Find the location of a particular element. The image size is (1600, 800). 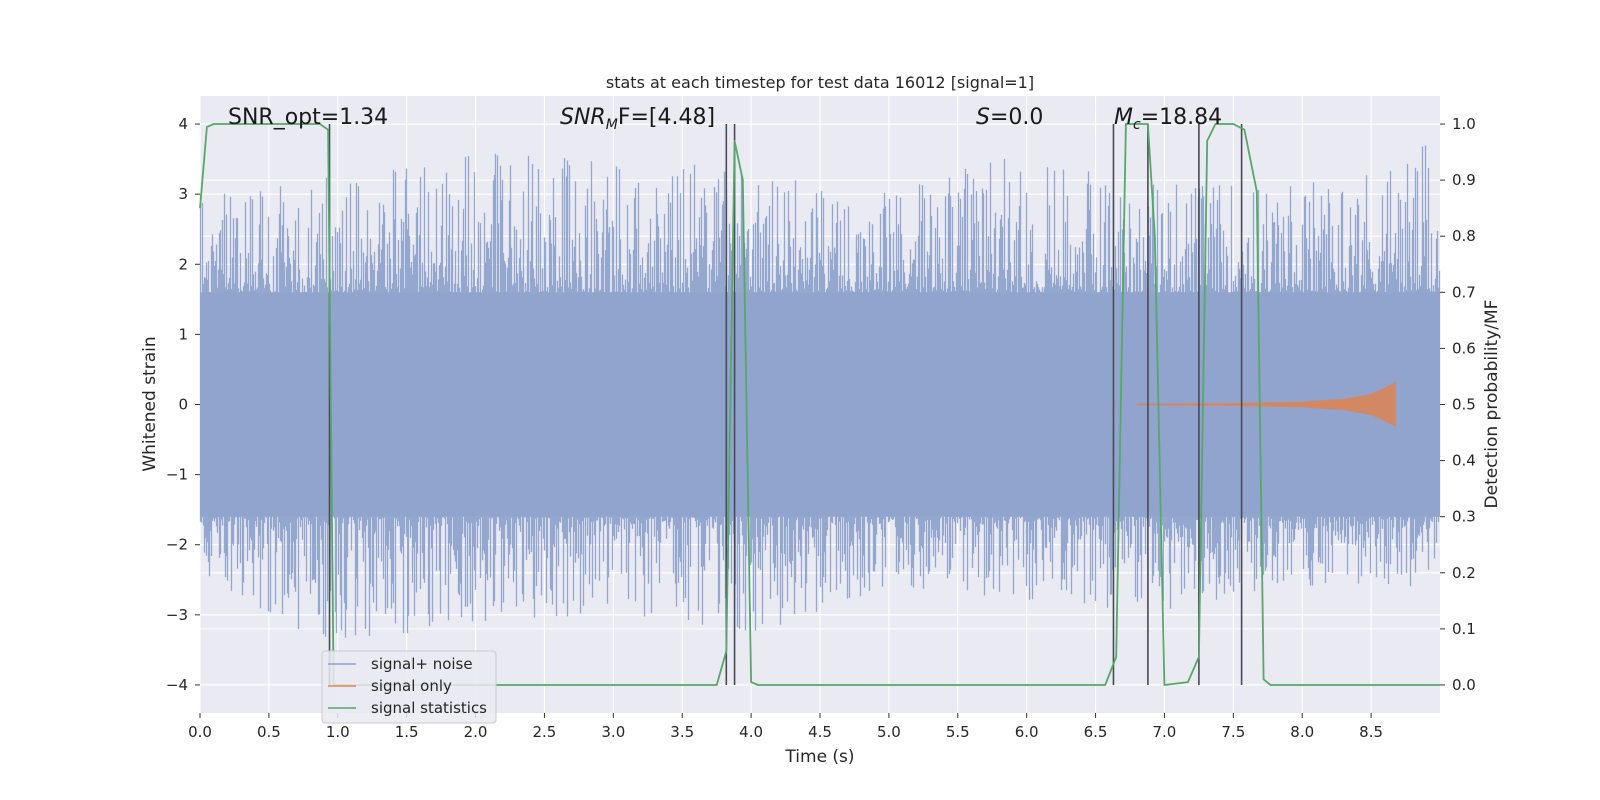

y-left-tick-label: 0 is located at coordinates (183, 405).